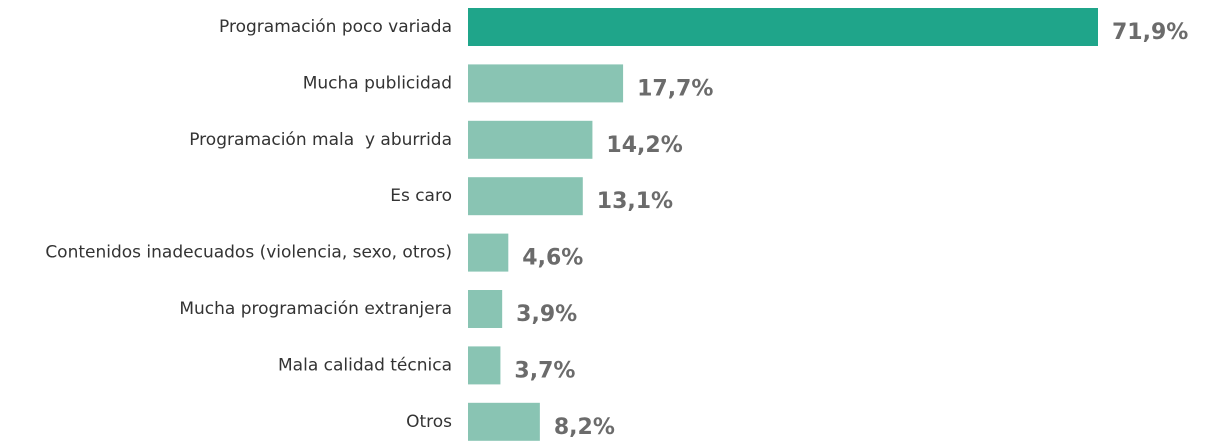  What do you see at coordinates (675, 88) in the screenshot?
I see `value-label: 17,7%` at bounding box center [675, 88].